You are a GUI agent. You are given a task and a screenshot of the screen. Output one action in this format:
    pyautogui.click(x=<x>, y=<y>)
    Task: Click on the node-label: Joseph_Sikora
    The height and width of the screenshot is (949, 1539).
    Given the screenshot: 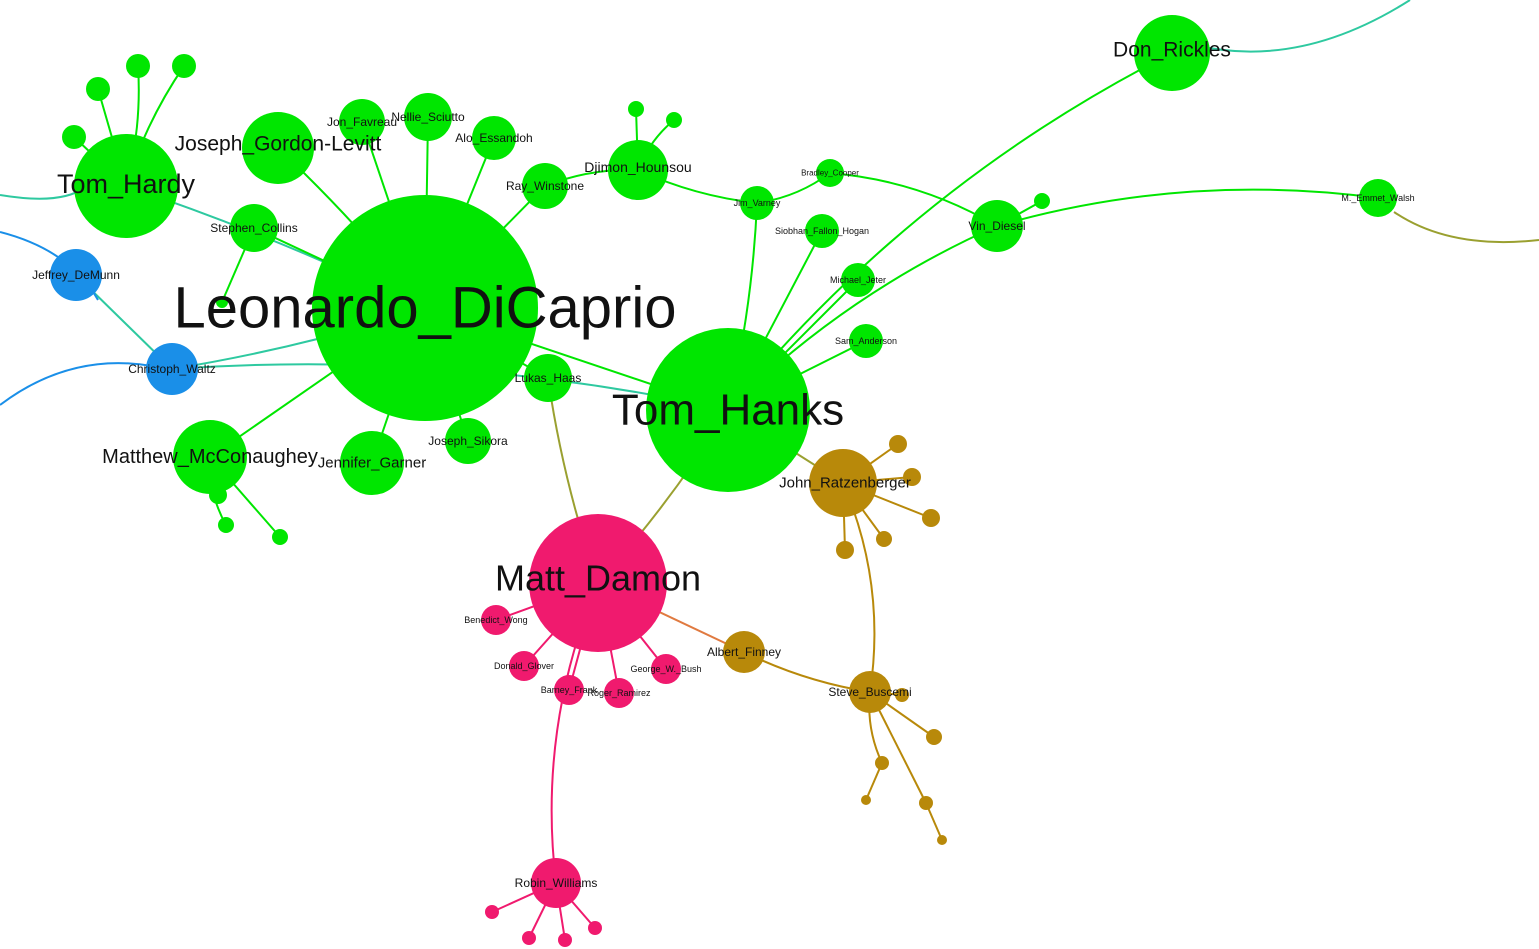 What is the action you would take?
    pyautogui.click(x=468, y=441)
    